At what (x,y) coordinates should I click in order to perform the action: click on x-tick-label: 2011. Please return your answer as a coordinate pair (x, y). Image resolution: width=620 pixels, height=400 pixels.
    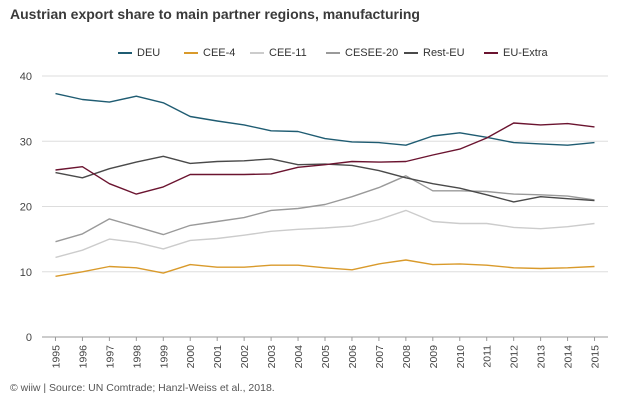
    Looking at the image, I should click on (488, 356).